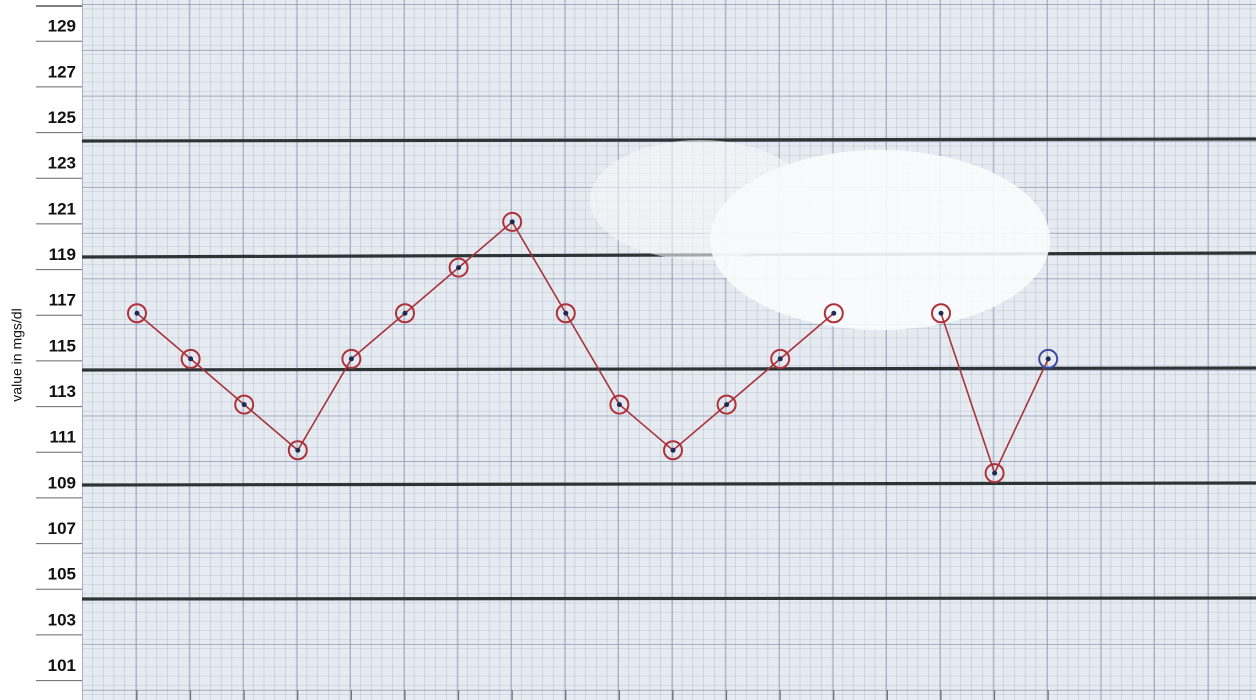 This screenshot has width=1256, height=700. I want to click on y-tick-label: 115, so click(62, 345).